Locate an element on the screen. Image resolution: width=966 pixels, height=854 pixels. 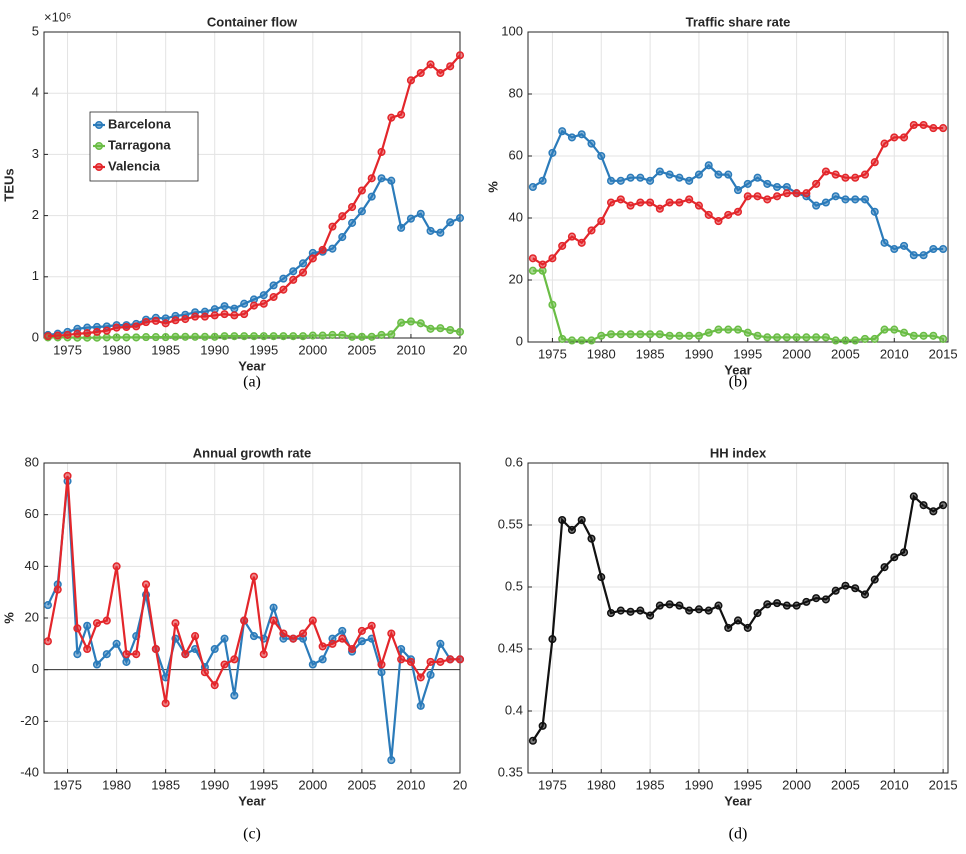
y-tick-label: 100 is located at coordinates (512, 30).